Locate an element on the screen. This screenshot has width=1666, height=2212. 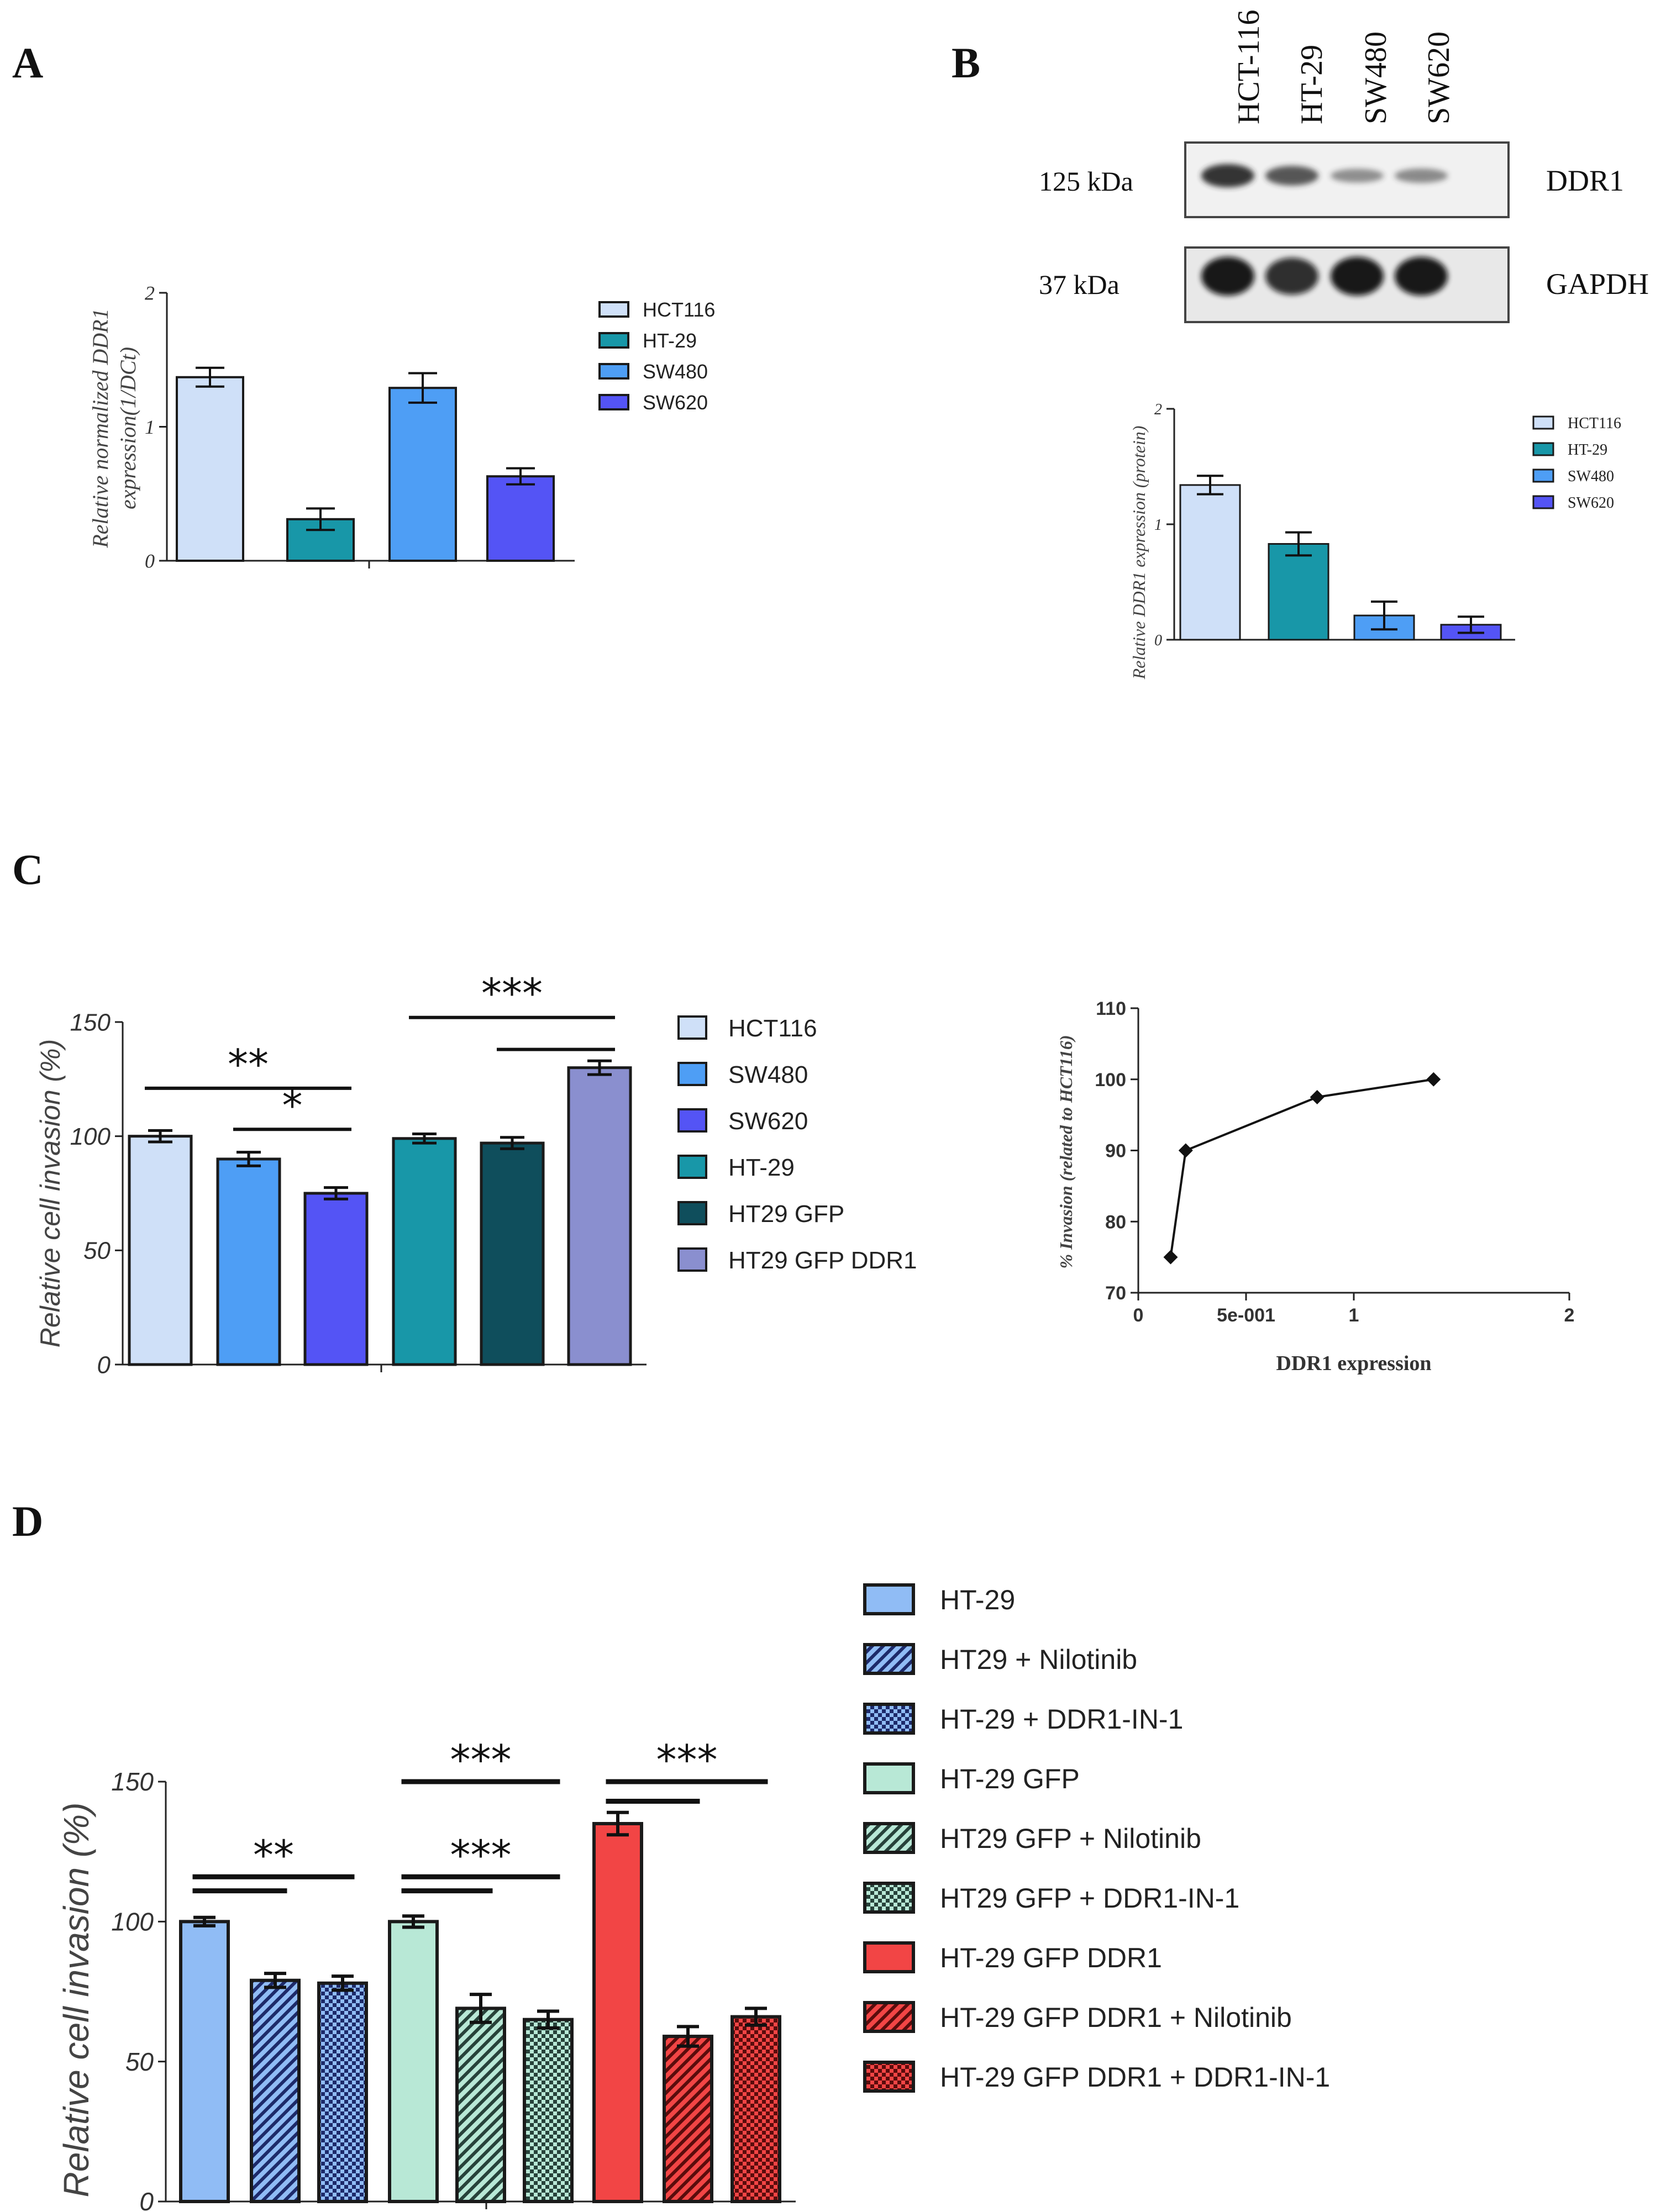
panel-label-d: D is located at coordinates (27, 1521).